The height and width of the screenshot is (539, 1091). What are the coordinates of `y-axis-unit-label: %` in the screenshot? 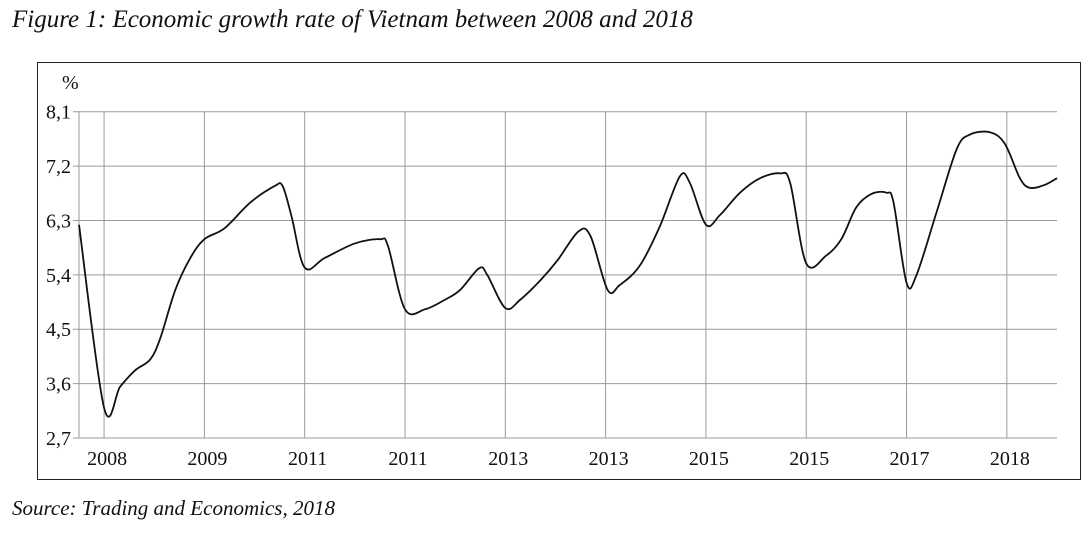 It's located at (70, 83).